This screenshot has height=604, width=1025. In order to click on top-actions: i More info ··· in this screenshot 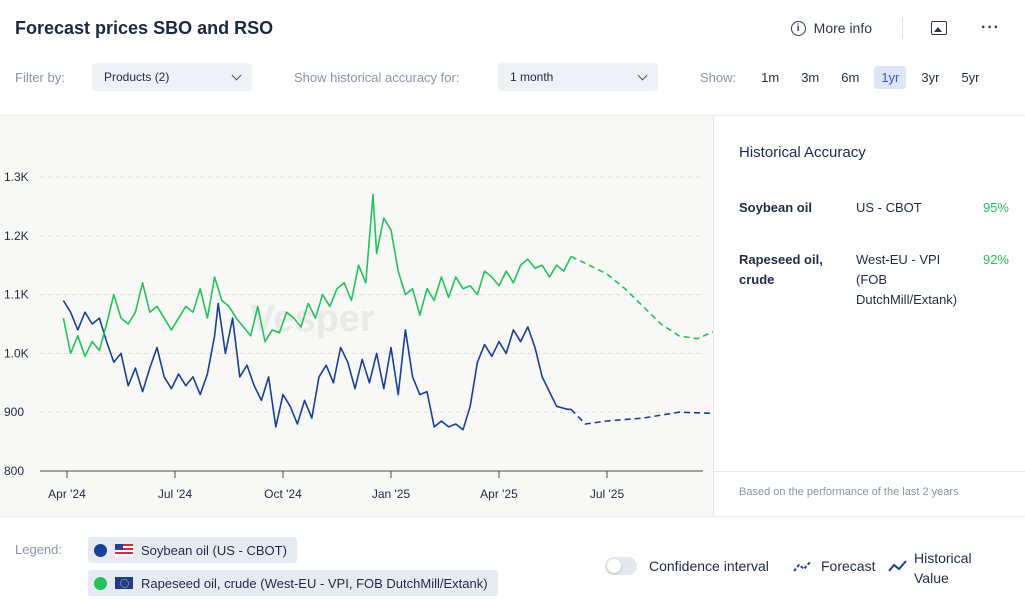, I will do `click(895, 28)`.